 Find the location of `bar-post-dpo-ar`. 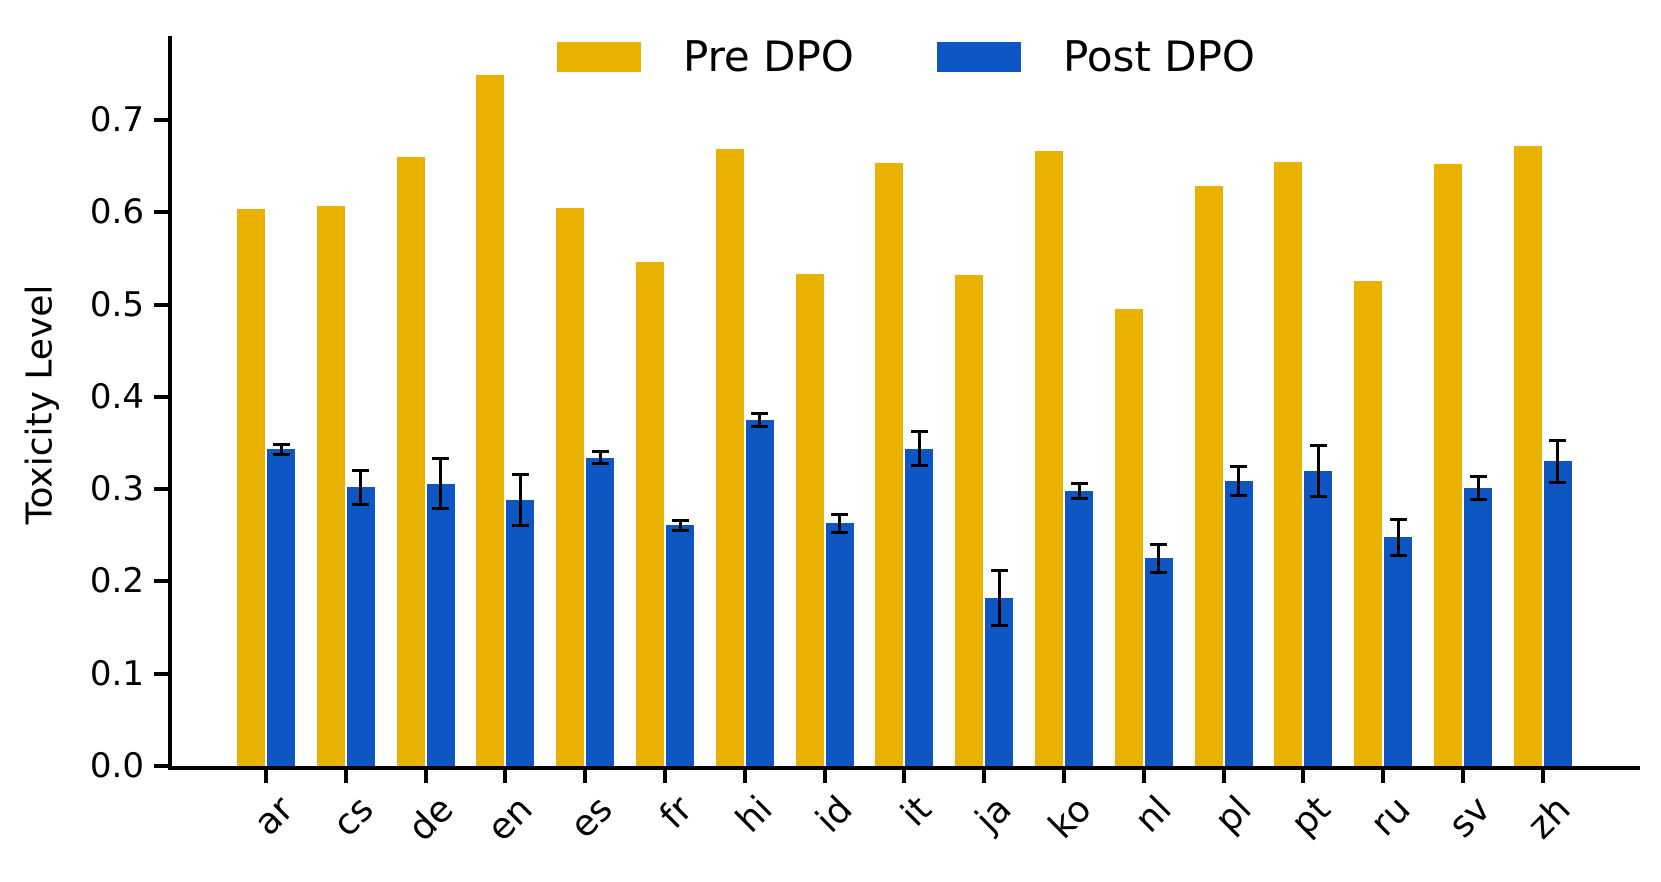

bar-post-dpo-ar is located at coordinates (281, 607).